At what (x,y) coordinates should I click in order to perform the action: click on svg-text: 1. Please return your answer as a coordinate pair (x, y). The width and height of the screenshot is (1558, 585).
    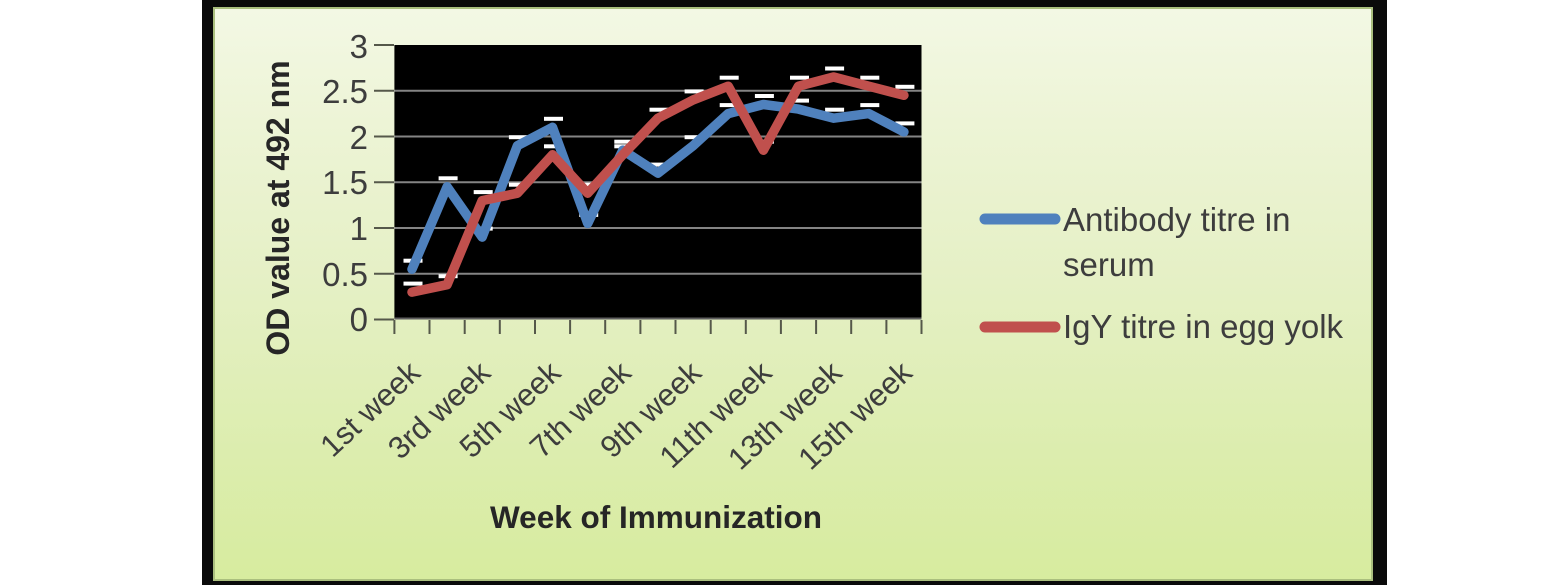
    Looking at the image, I should click on (359, 228).